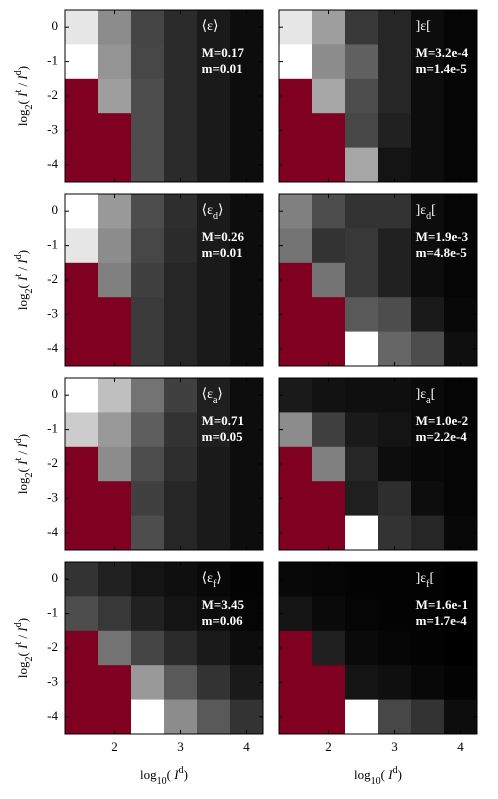 This screenshot has height=799, width=498. What do you see at coordinates (213, 212) in the screenshot?
I see `panel-label: ⟨εd⟩` at bounding box center [213, 212].